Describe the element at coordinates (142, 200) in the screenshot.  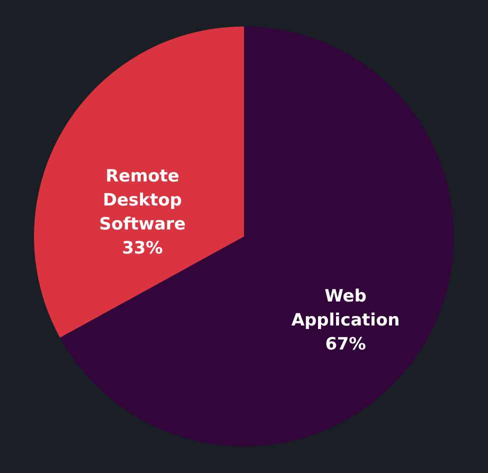
I see `slice-label: Remote Desktop Software` at that location.